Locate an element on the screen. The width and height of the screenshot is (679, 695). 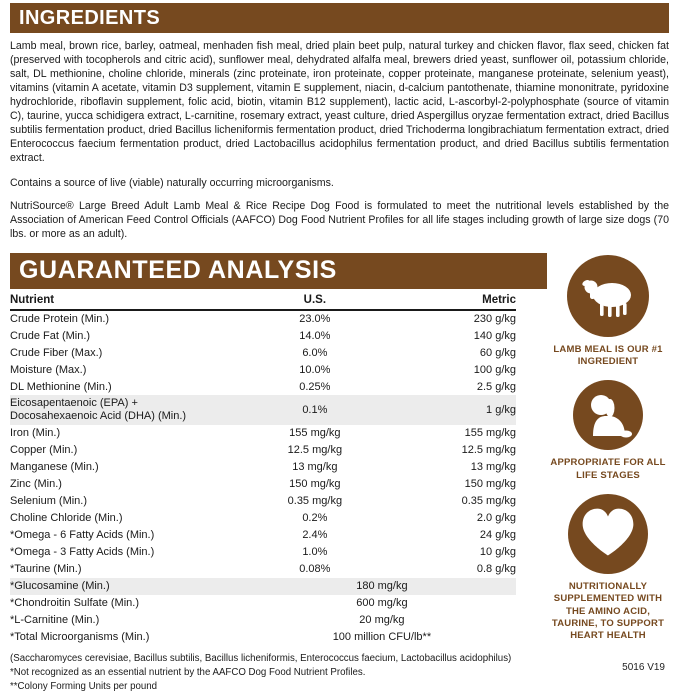
benefit-badges-column: LAMB MEAL IS OUR #1 INGREDIENT APPROPR is located at coordinates (608, 474).